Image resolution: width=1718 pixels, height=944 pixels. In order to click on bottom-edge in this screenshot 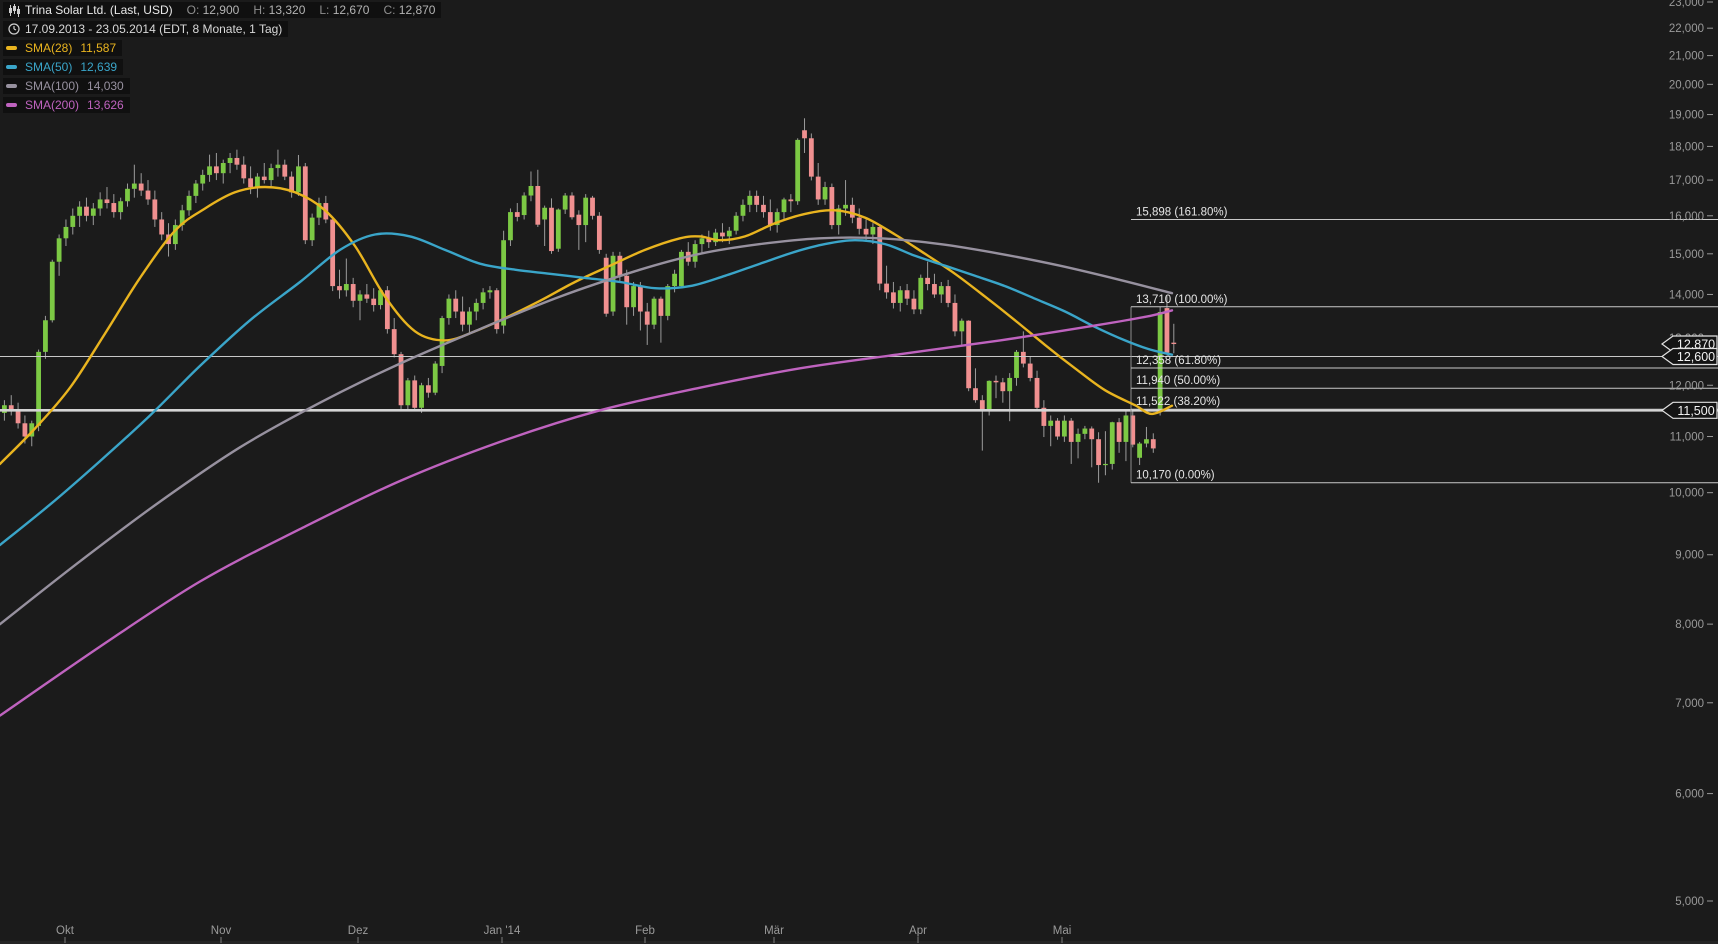, I will do `click(859, 942)`.